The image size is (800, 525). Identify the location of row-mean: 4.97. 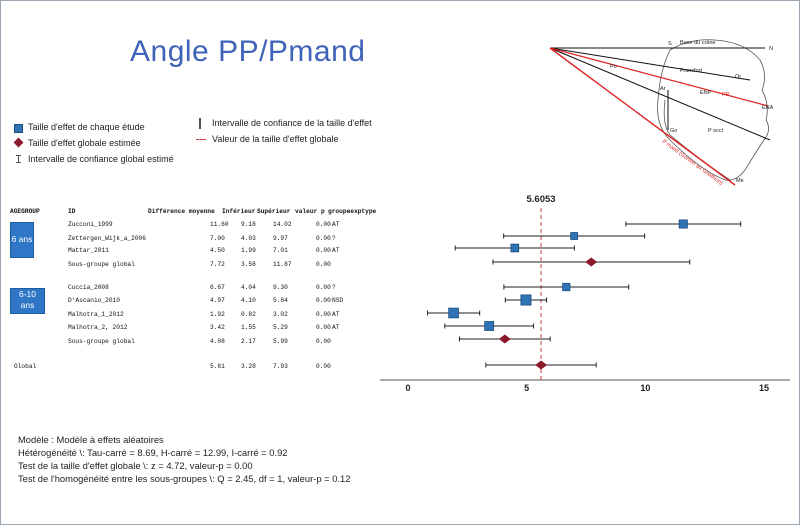
(217, 300).